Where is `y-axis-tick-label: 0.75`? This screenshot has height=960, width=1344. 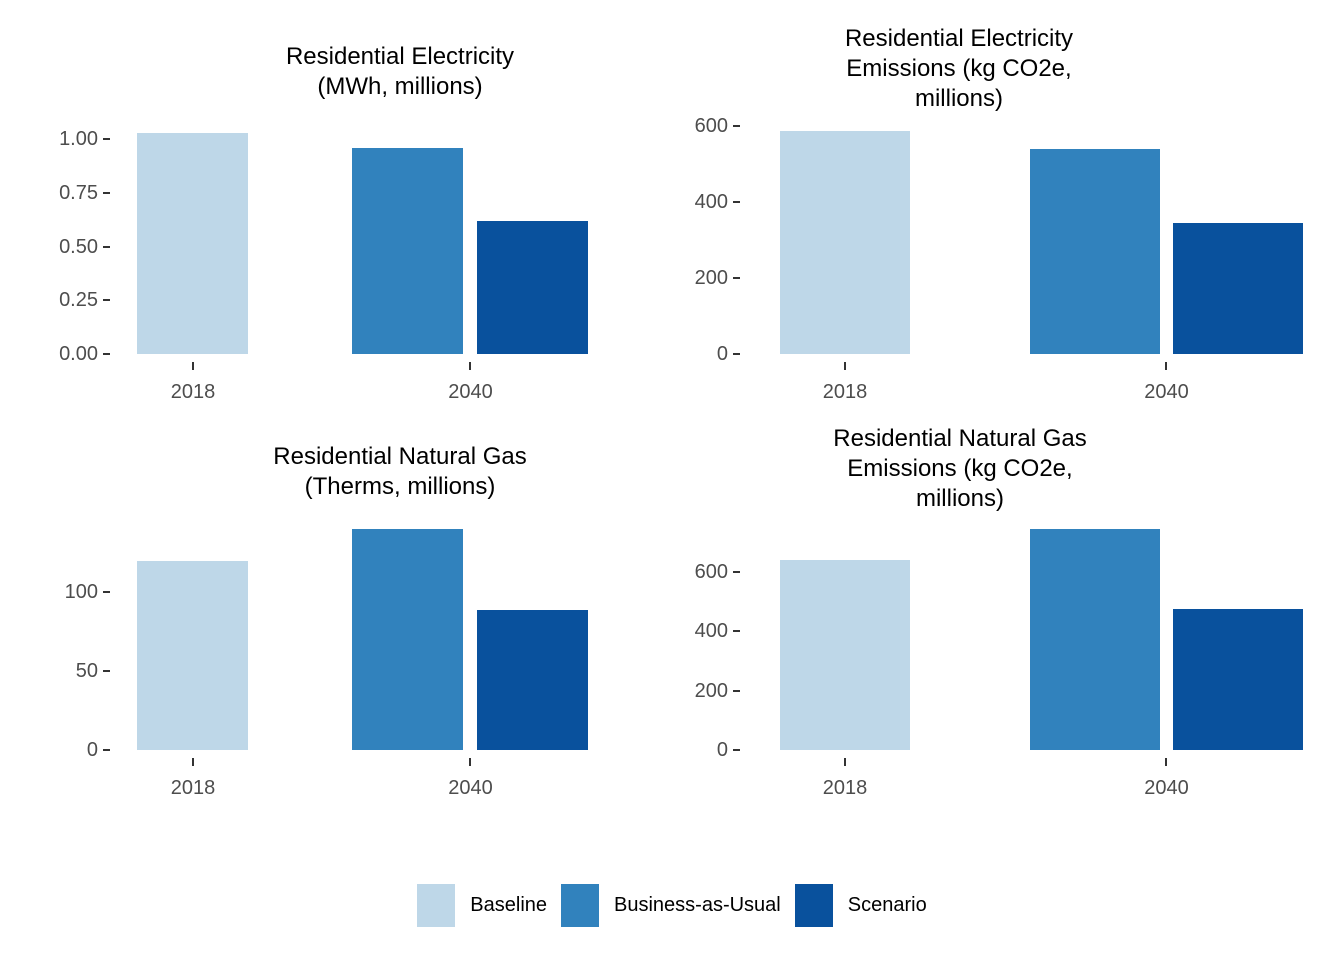
y-axis-tick-label: 0.75 is located at coordinates (78, 192).